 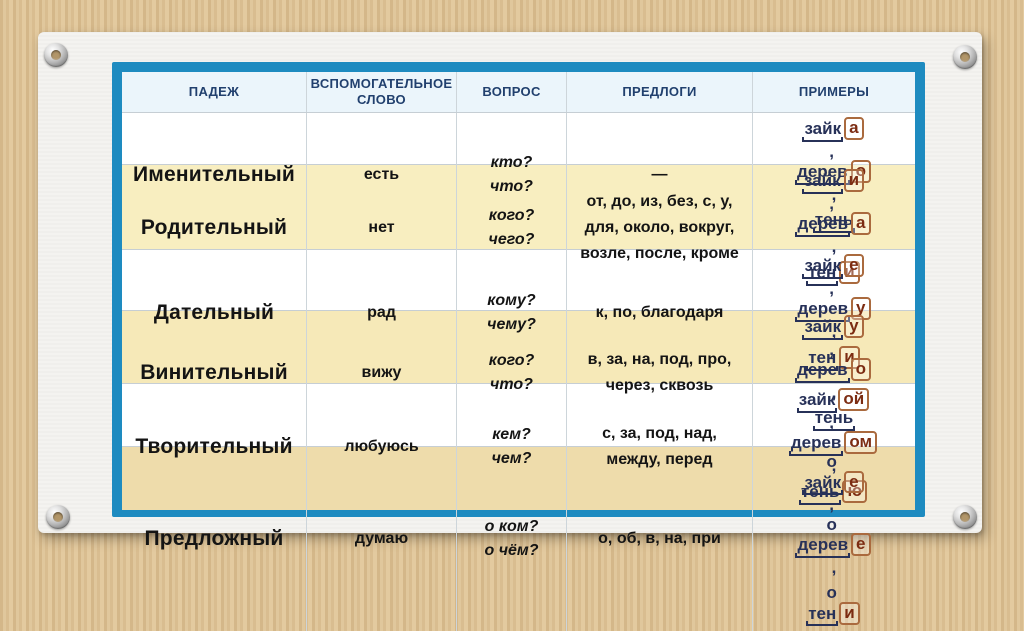 What do you see at coordinates (382, 373) in the screenshot?
I see `helper-word-cell: вижу` at bounding box center [382, 373].